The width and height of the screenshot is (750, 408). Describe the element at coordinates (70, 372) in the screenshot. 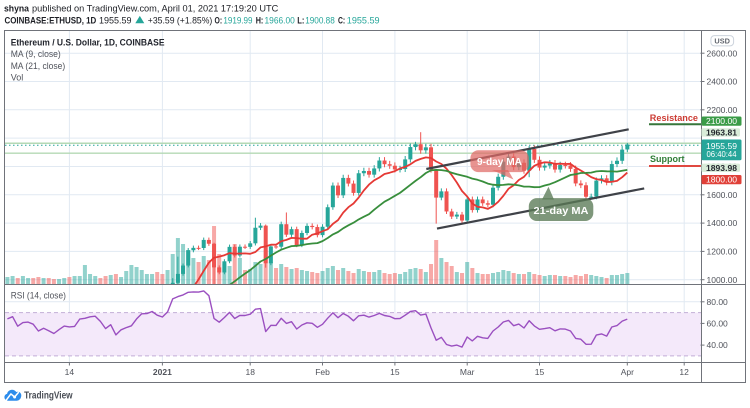

I see `svg-text: 14` at that location.